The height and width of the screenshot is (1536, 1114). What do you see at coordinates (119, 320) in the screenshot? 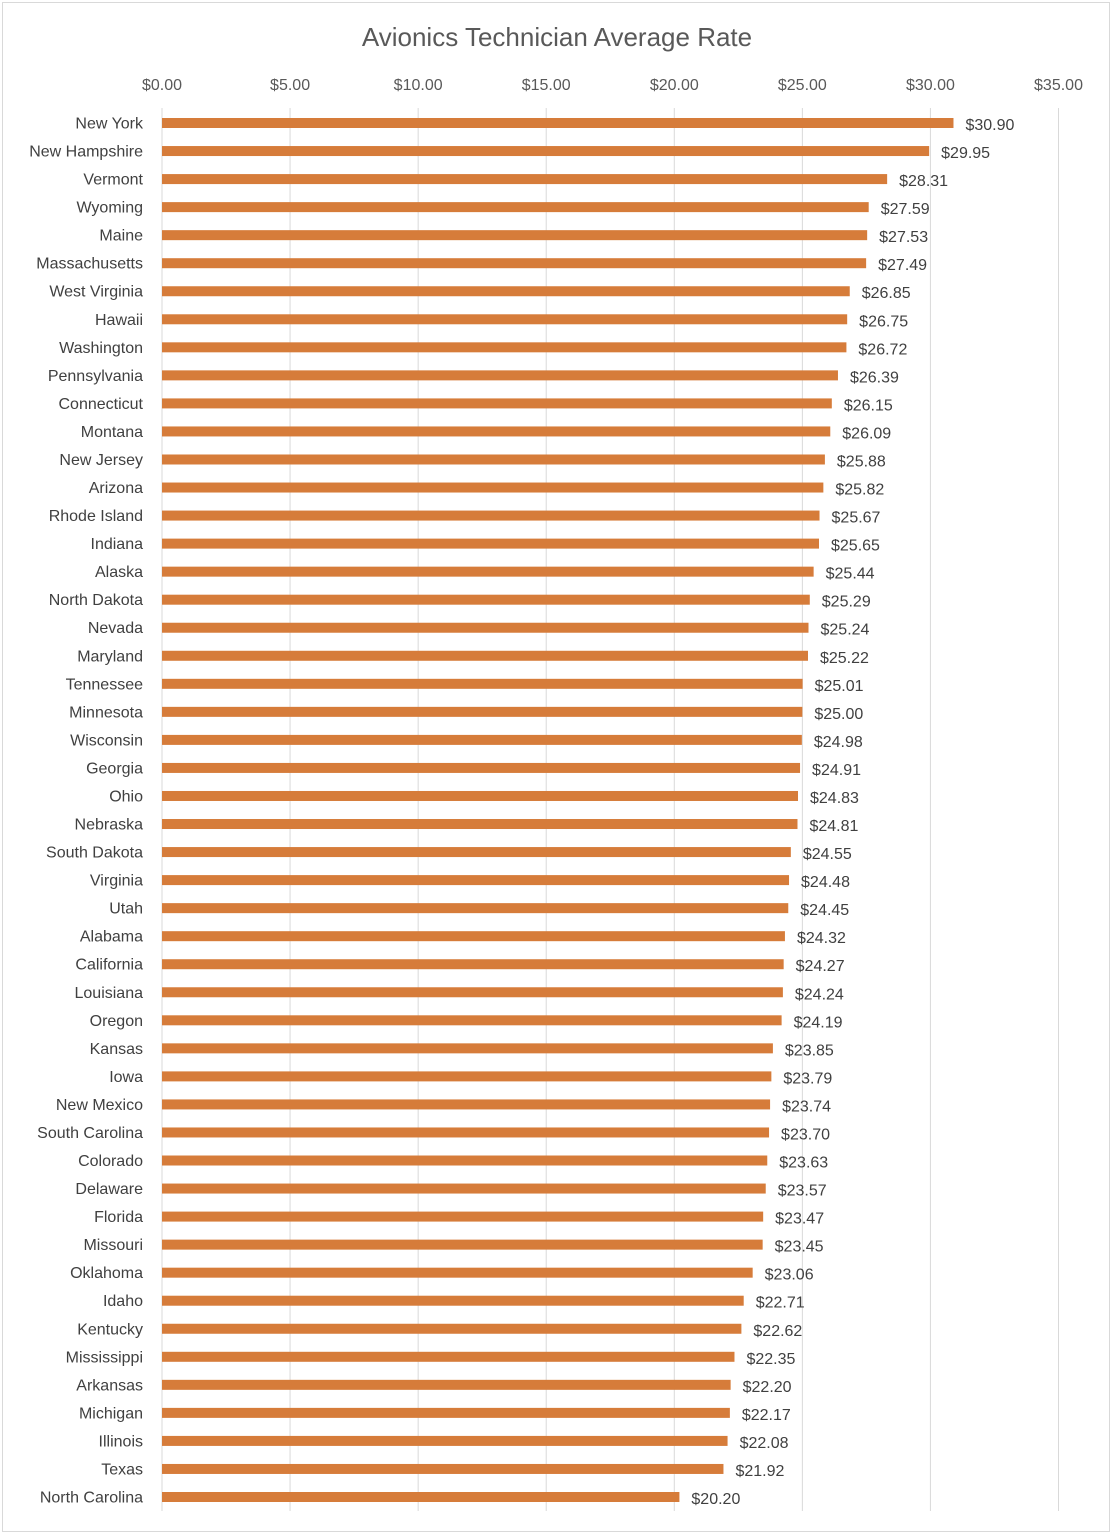
I see `category-label: Hawaii` at bounding box center [119, 320].